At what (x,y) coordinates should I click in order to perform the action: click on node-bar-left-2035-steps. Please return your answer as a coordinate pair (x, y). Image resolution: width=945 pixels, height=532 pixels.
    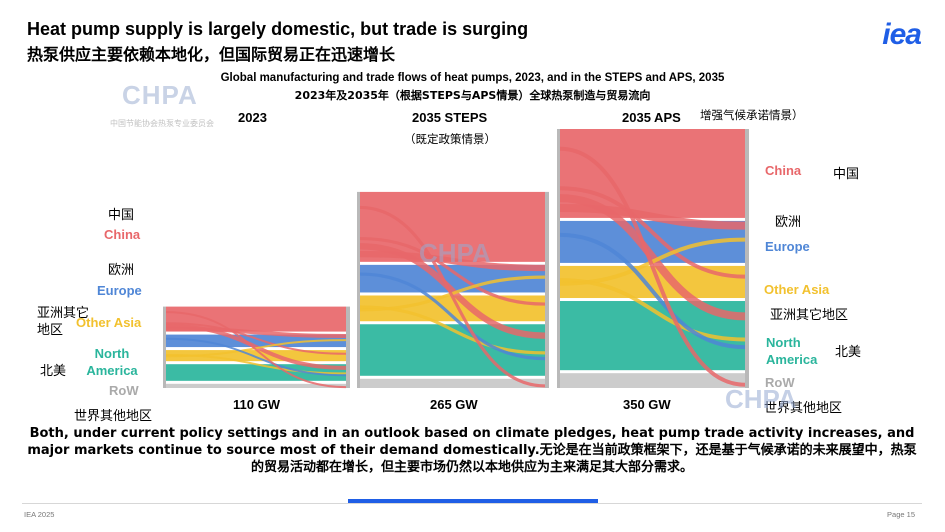
    Looking at the image, I should click on (358, 289).